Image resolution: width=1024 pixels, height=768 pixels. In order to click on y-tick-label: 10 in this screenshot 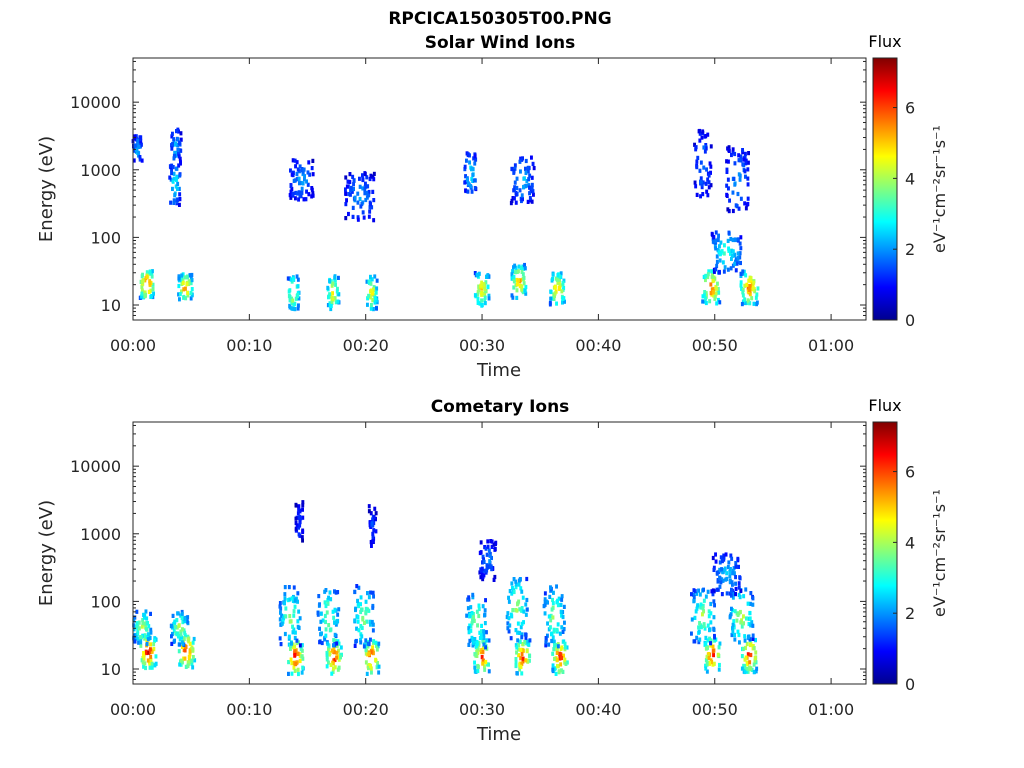, I will do `click(111, 669)`.